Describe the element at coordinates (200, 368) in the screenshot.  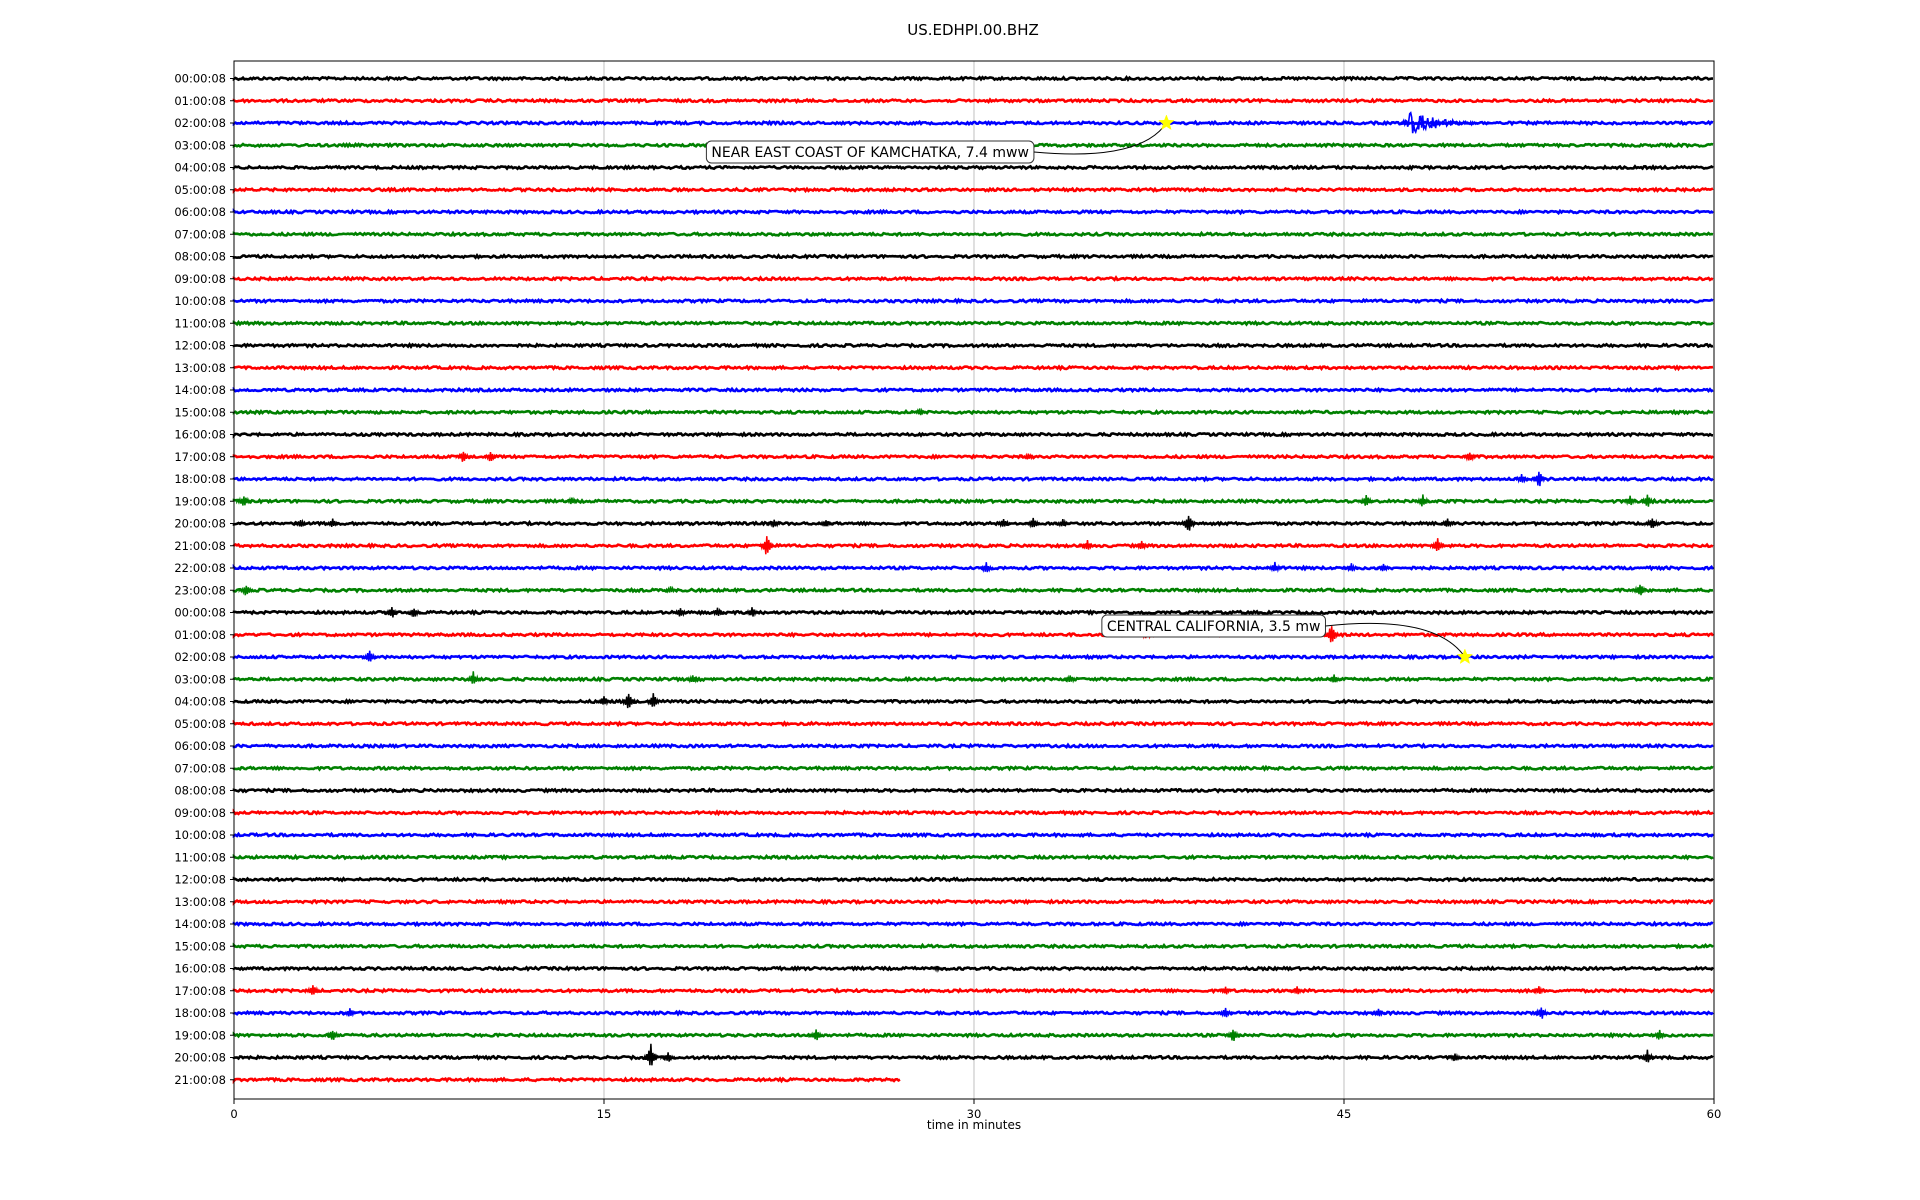
I see `row-label: 13:00:08` at that location.